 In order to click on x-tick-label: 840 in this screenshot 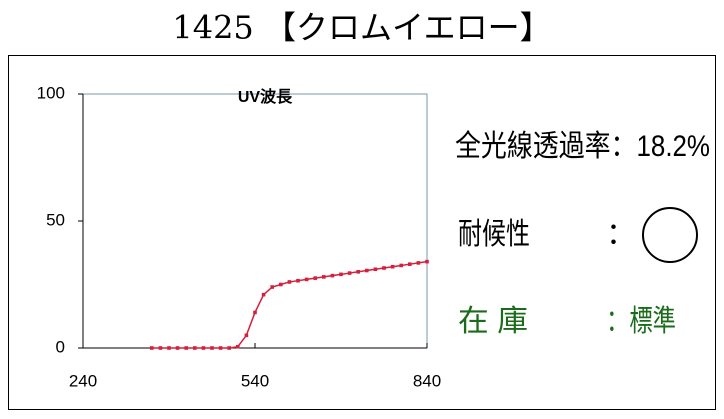, I will do `click(427, 380)`.